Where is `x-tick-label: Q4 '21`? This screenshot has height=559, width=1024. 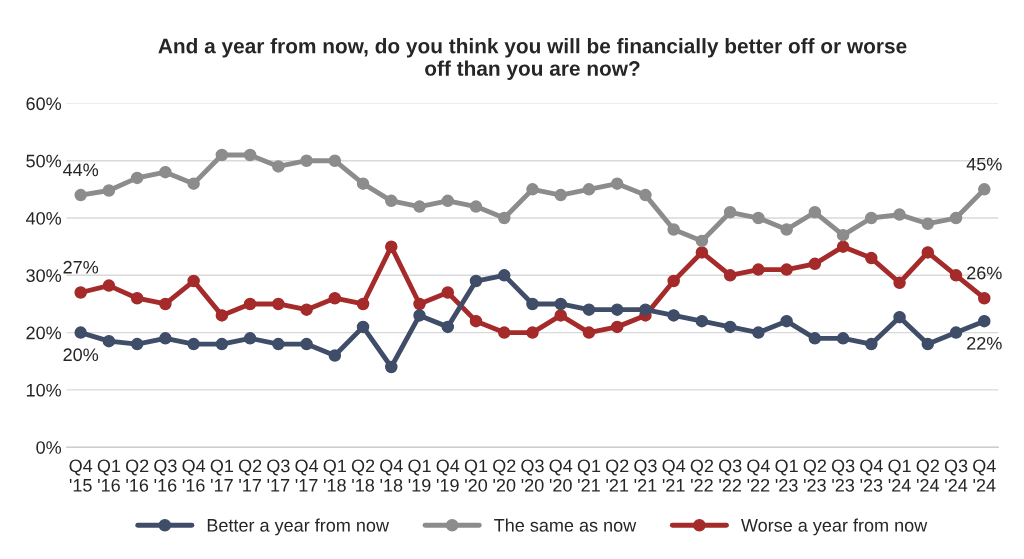
x-tick-label: Q4 '21 is located at coordinates (674, 475).